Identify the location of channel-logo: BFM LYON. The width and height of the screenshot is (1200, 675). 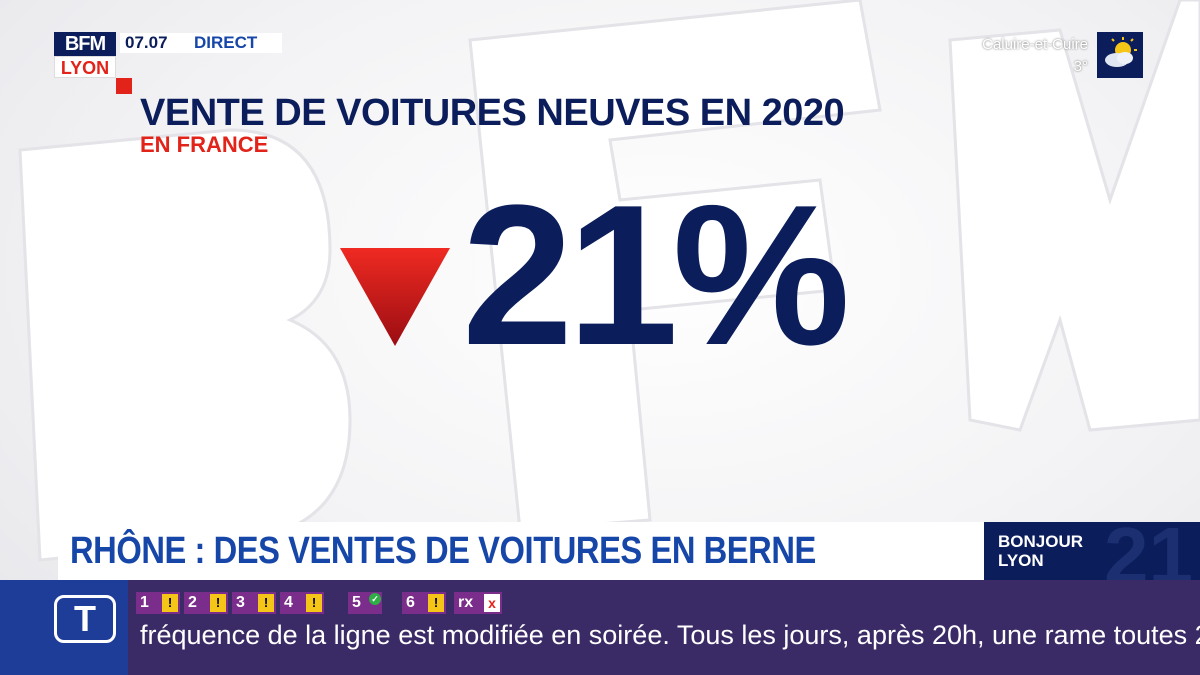
(85, 55).